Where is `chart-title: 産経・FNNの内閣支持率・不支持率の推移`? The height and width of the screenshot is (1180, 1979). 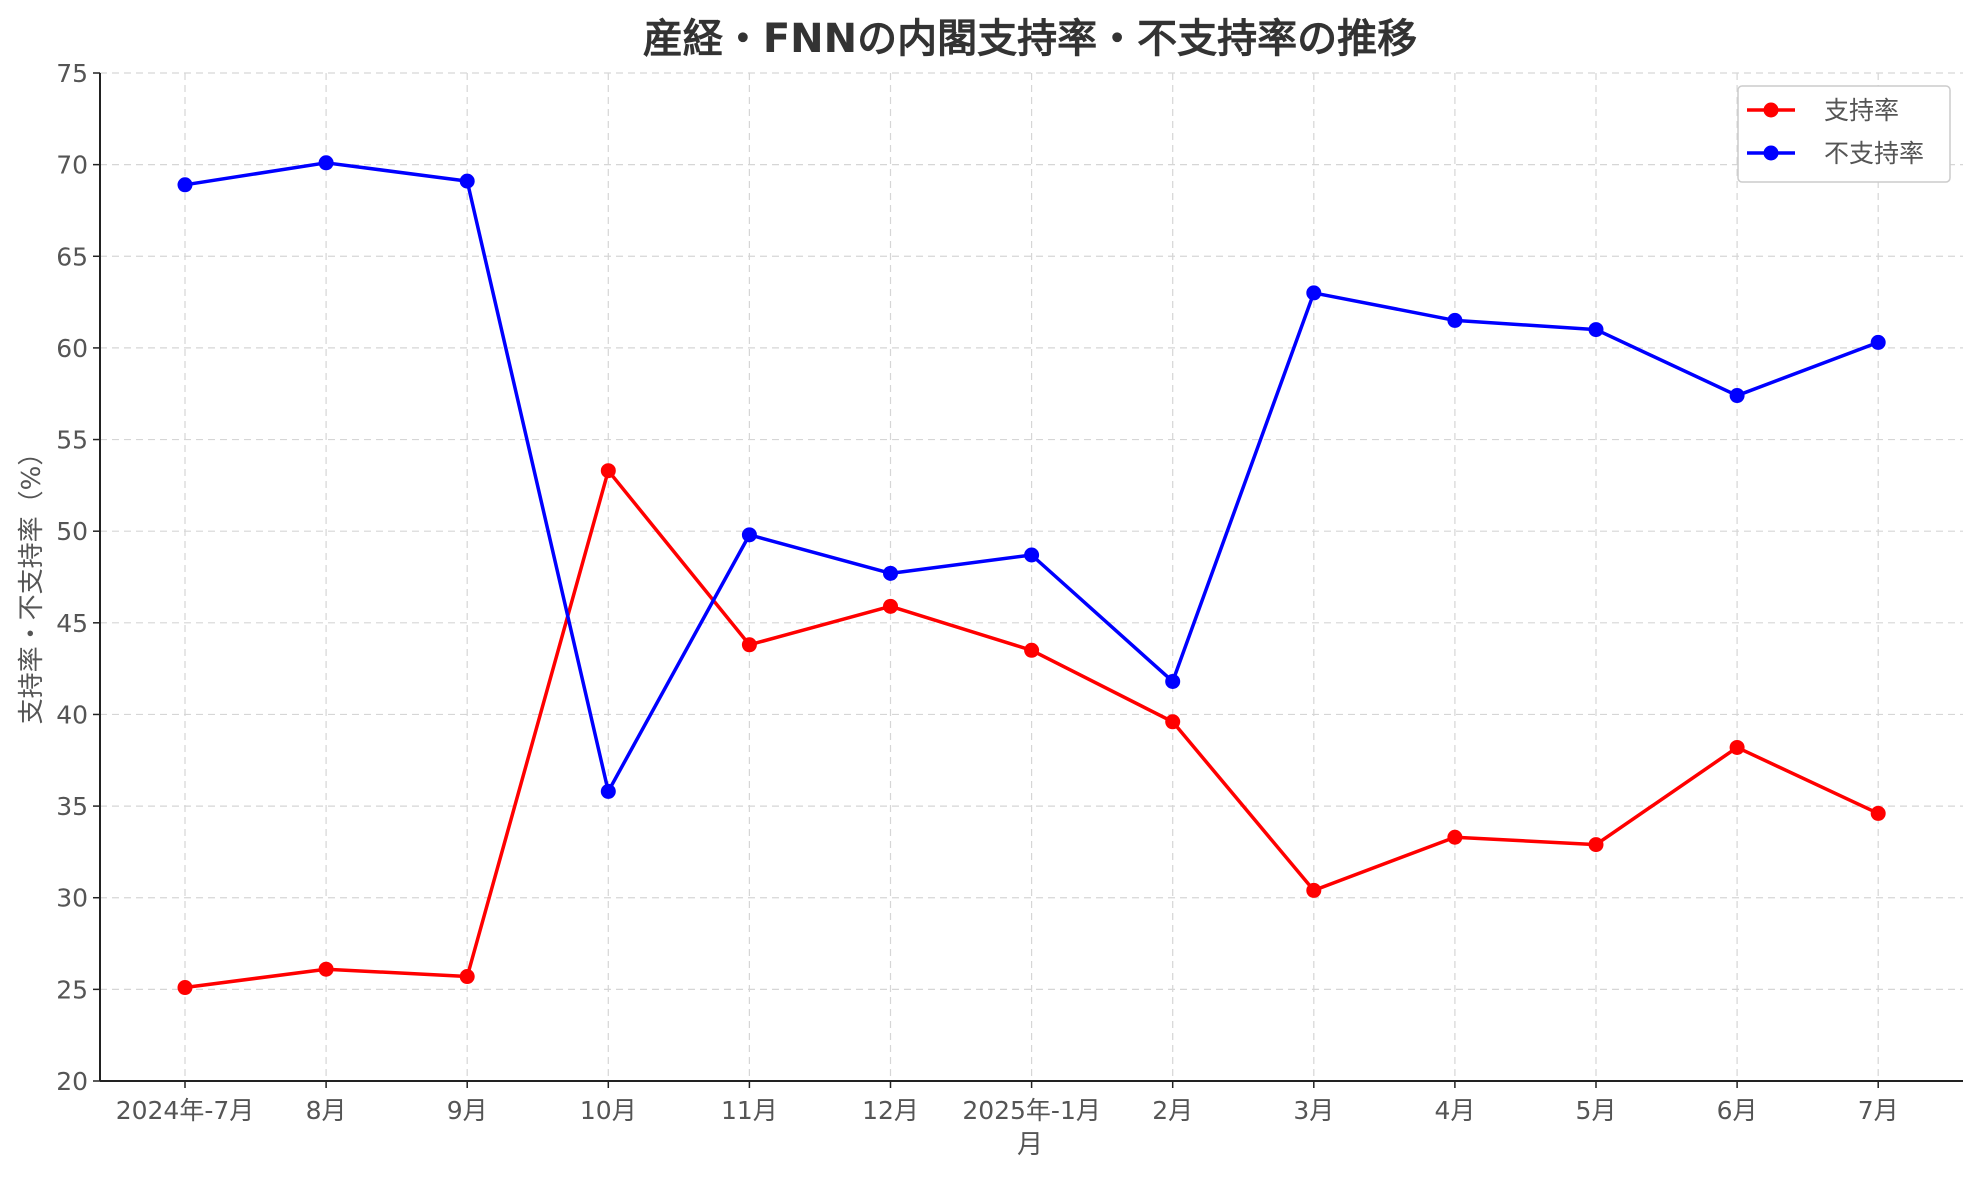 chart-title: 産経・FNNの内閣支持率・不支持率の推移 is located at coordinates (1030, 39).